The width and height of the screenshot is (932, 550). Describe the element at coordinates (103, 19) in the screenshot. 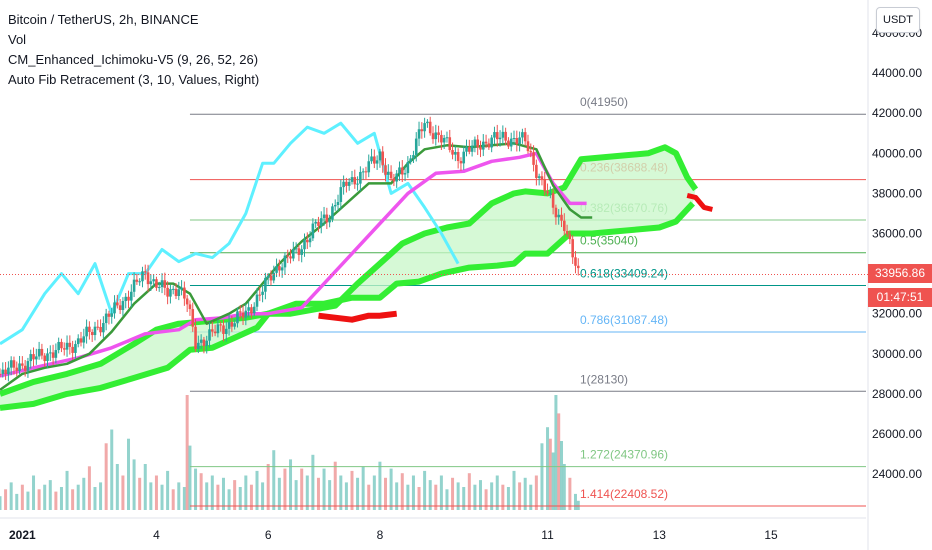

I see `symbol-title: Bitcoin / TetherUS, 2h, BINANCE` at that location.